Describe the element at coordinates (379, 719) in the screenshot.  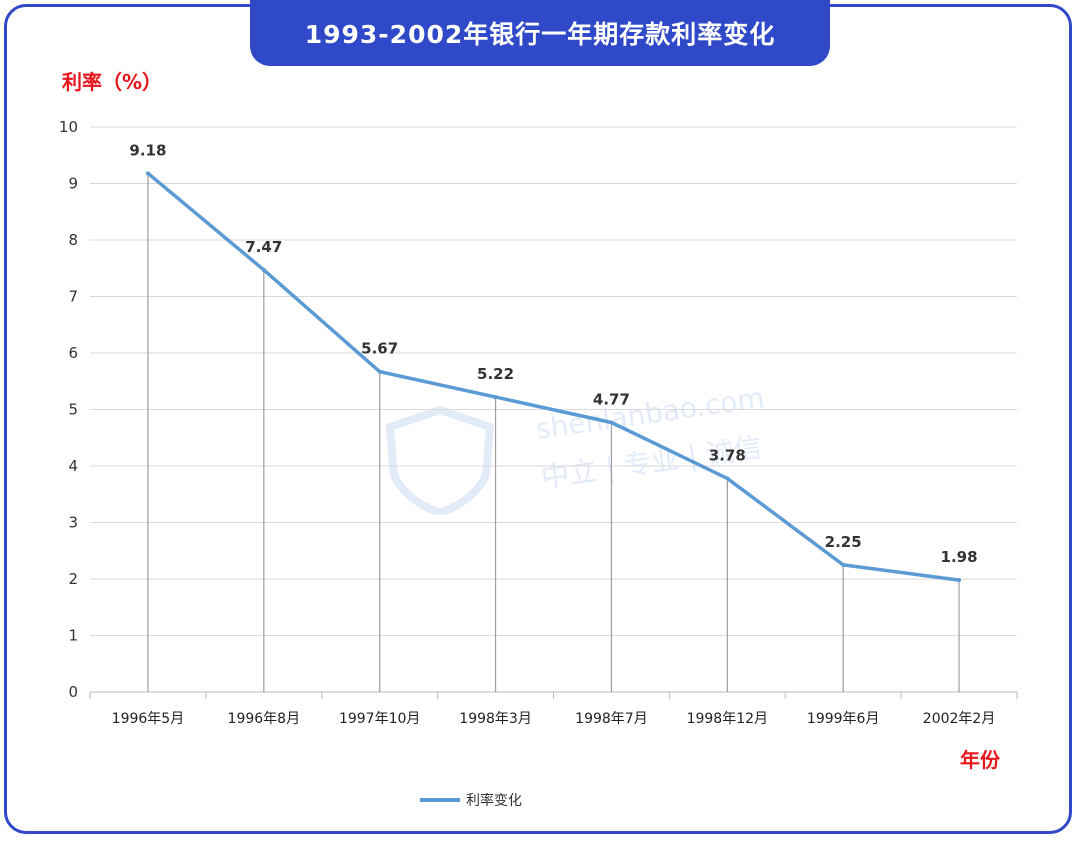
I see `x-tick-label: 1997年10月` at that location.